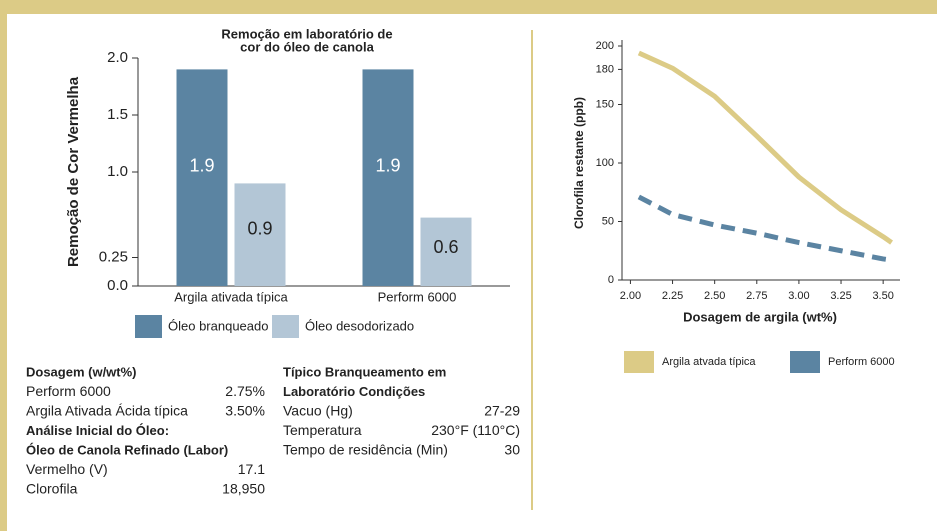 The height and width of the screenshot is (531, 937). What do you see at coordinates (365, 450) in the screenshot?
I see `table-cell: Tempo de residência (Min)` at bounding box center [365, 450].